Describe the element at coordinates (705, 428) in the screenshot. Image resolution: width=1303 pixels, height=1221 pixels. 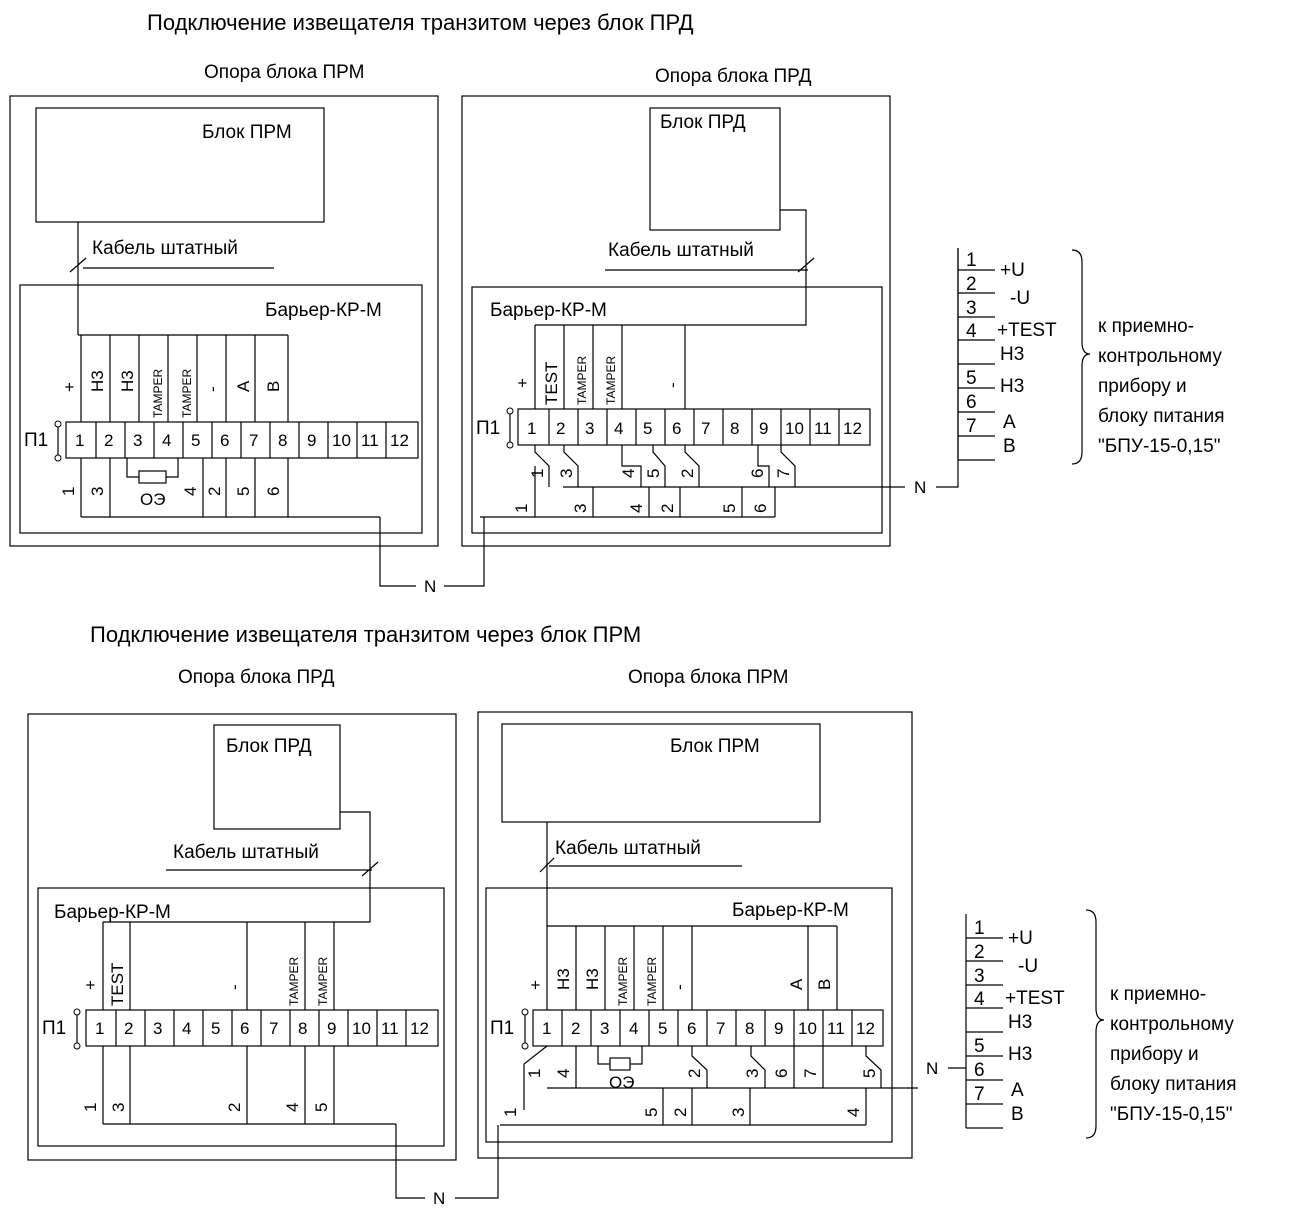
I see `svg-text: 7` at that location.